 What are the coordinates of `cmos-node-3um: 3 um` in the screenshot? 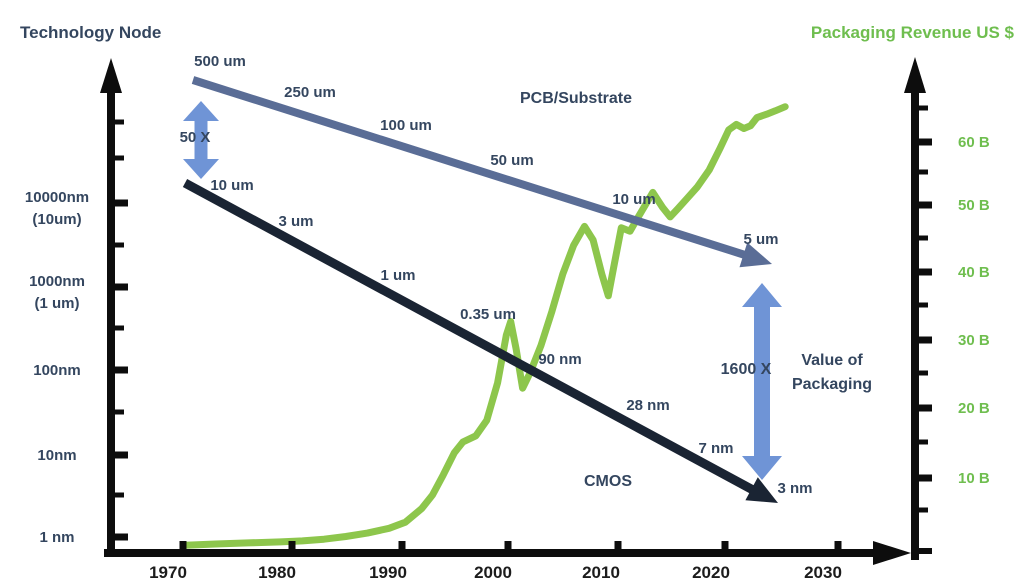 It's located at (295, 221).